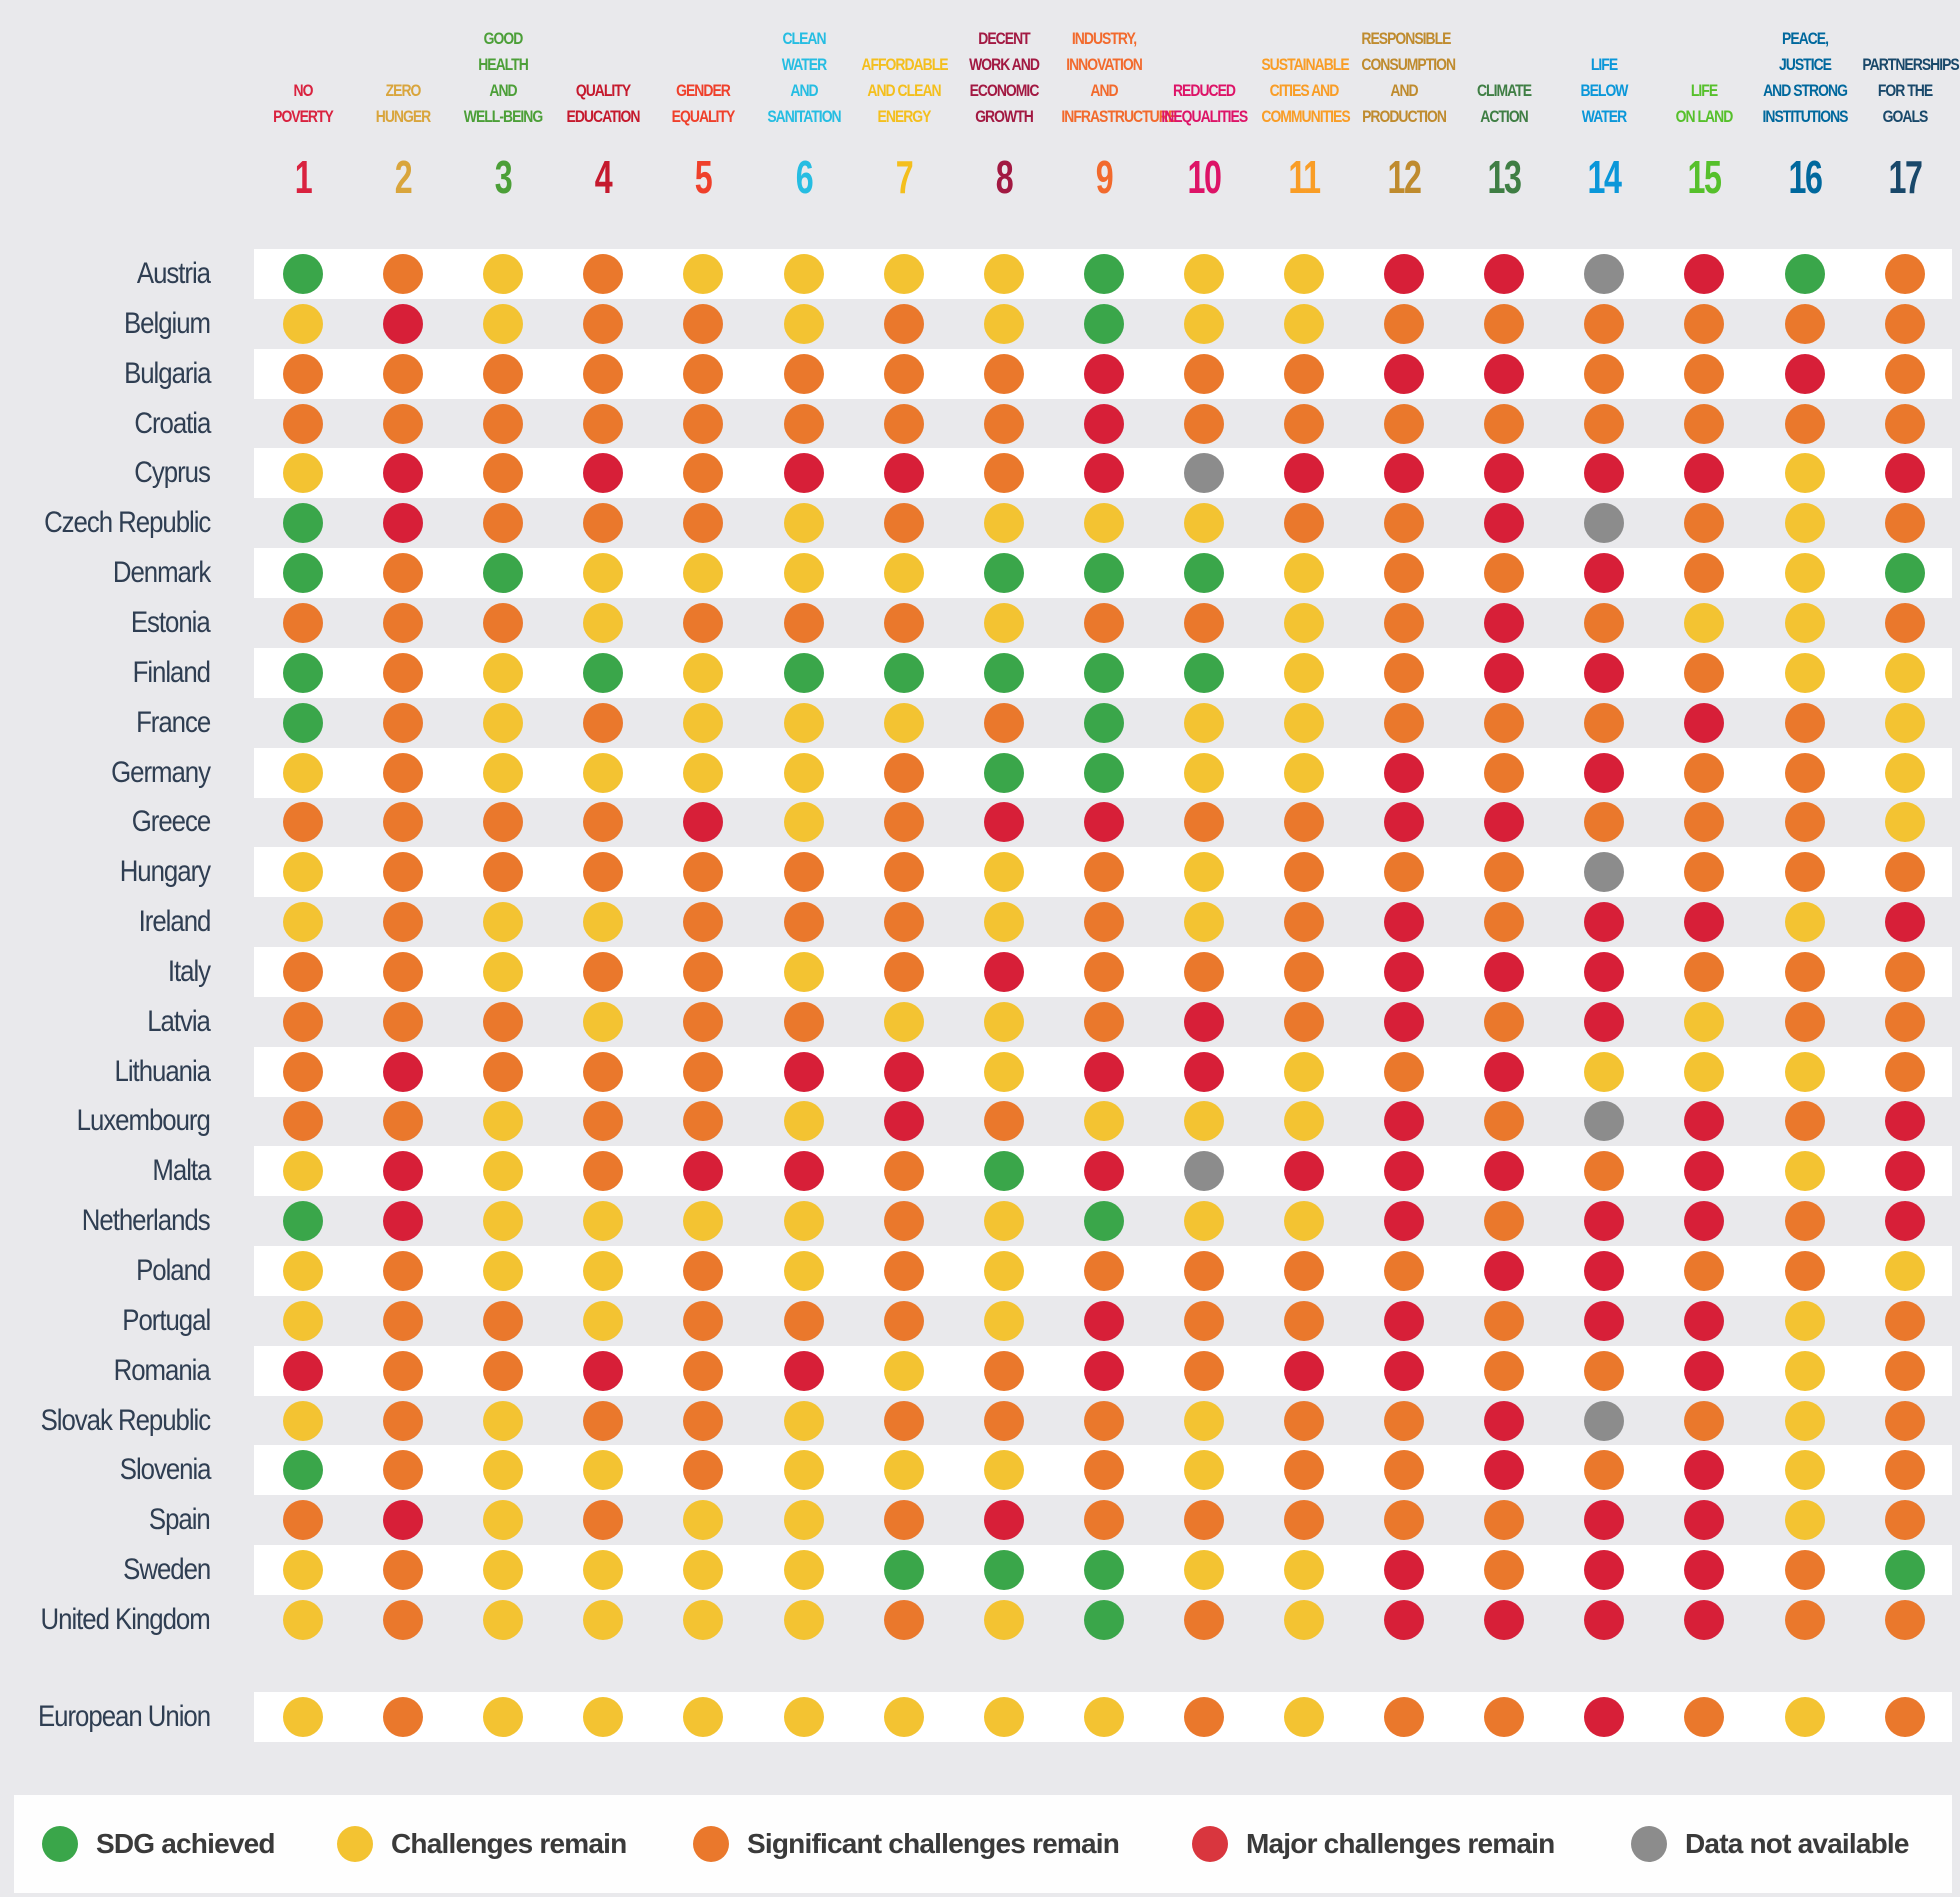  Describe the element at coordinates (980, 1620) in the screenshot. I see `country-row: United Kingdom` at that location.